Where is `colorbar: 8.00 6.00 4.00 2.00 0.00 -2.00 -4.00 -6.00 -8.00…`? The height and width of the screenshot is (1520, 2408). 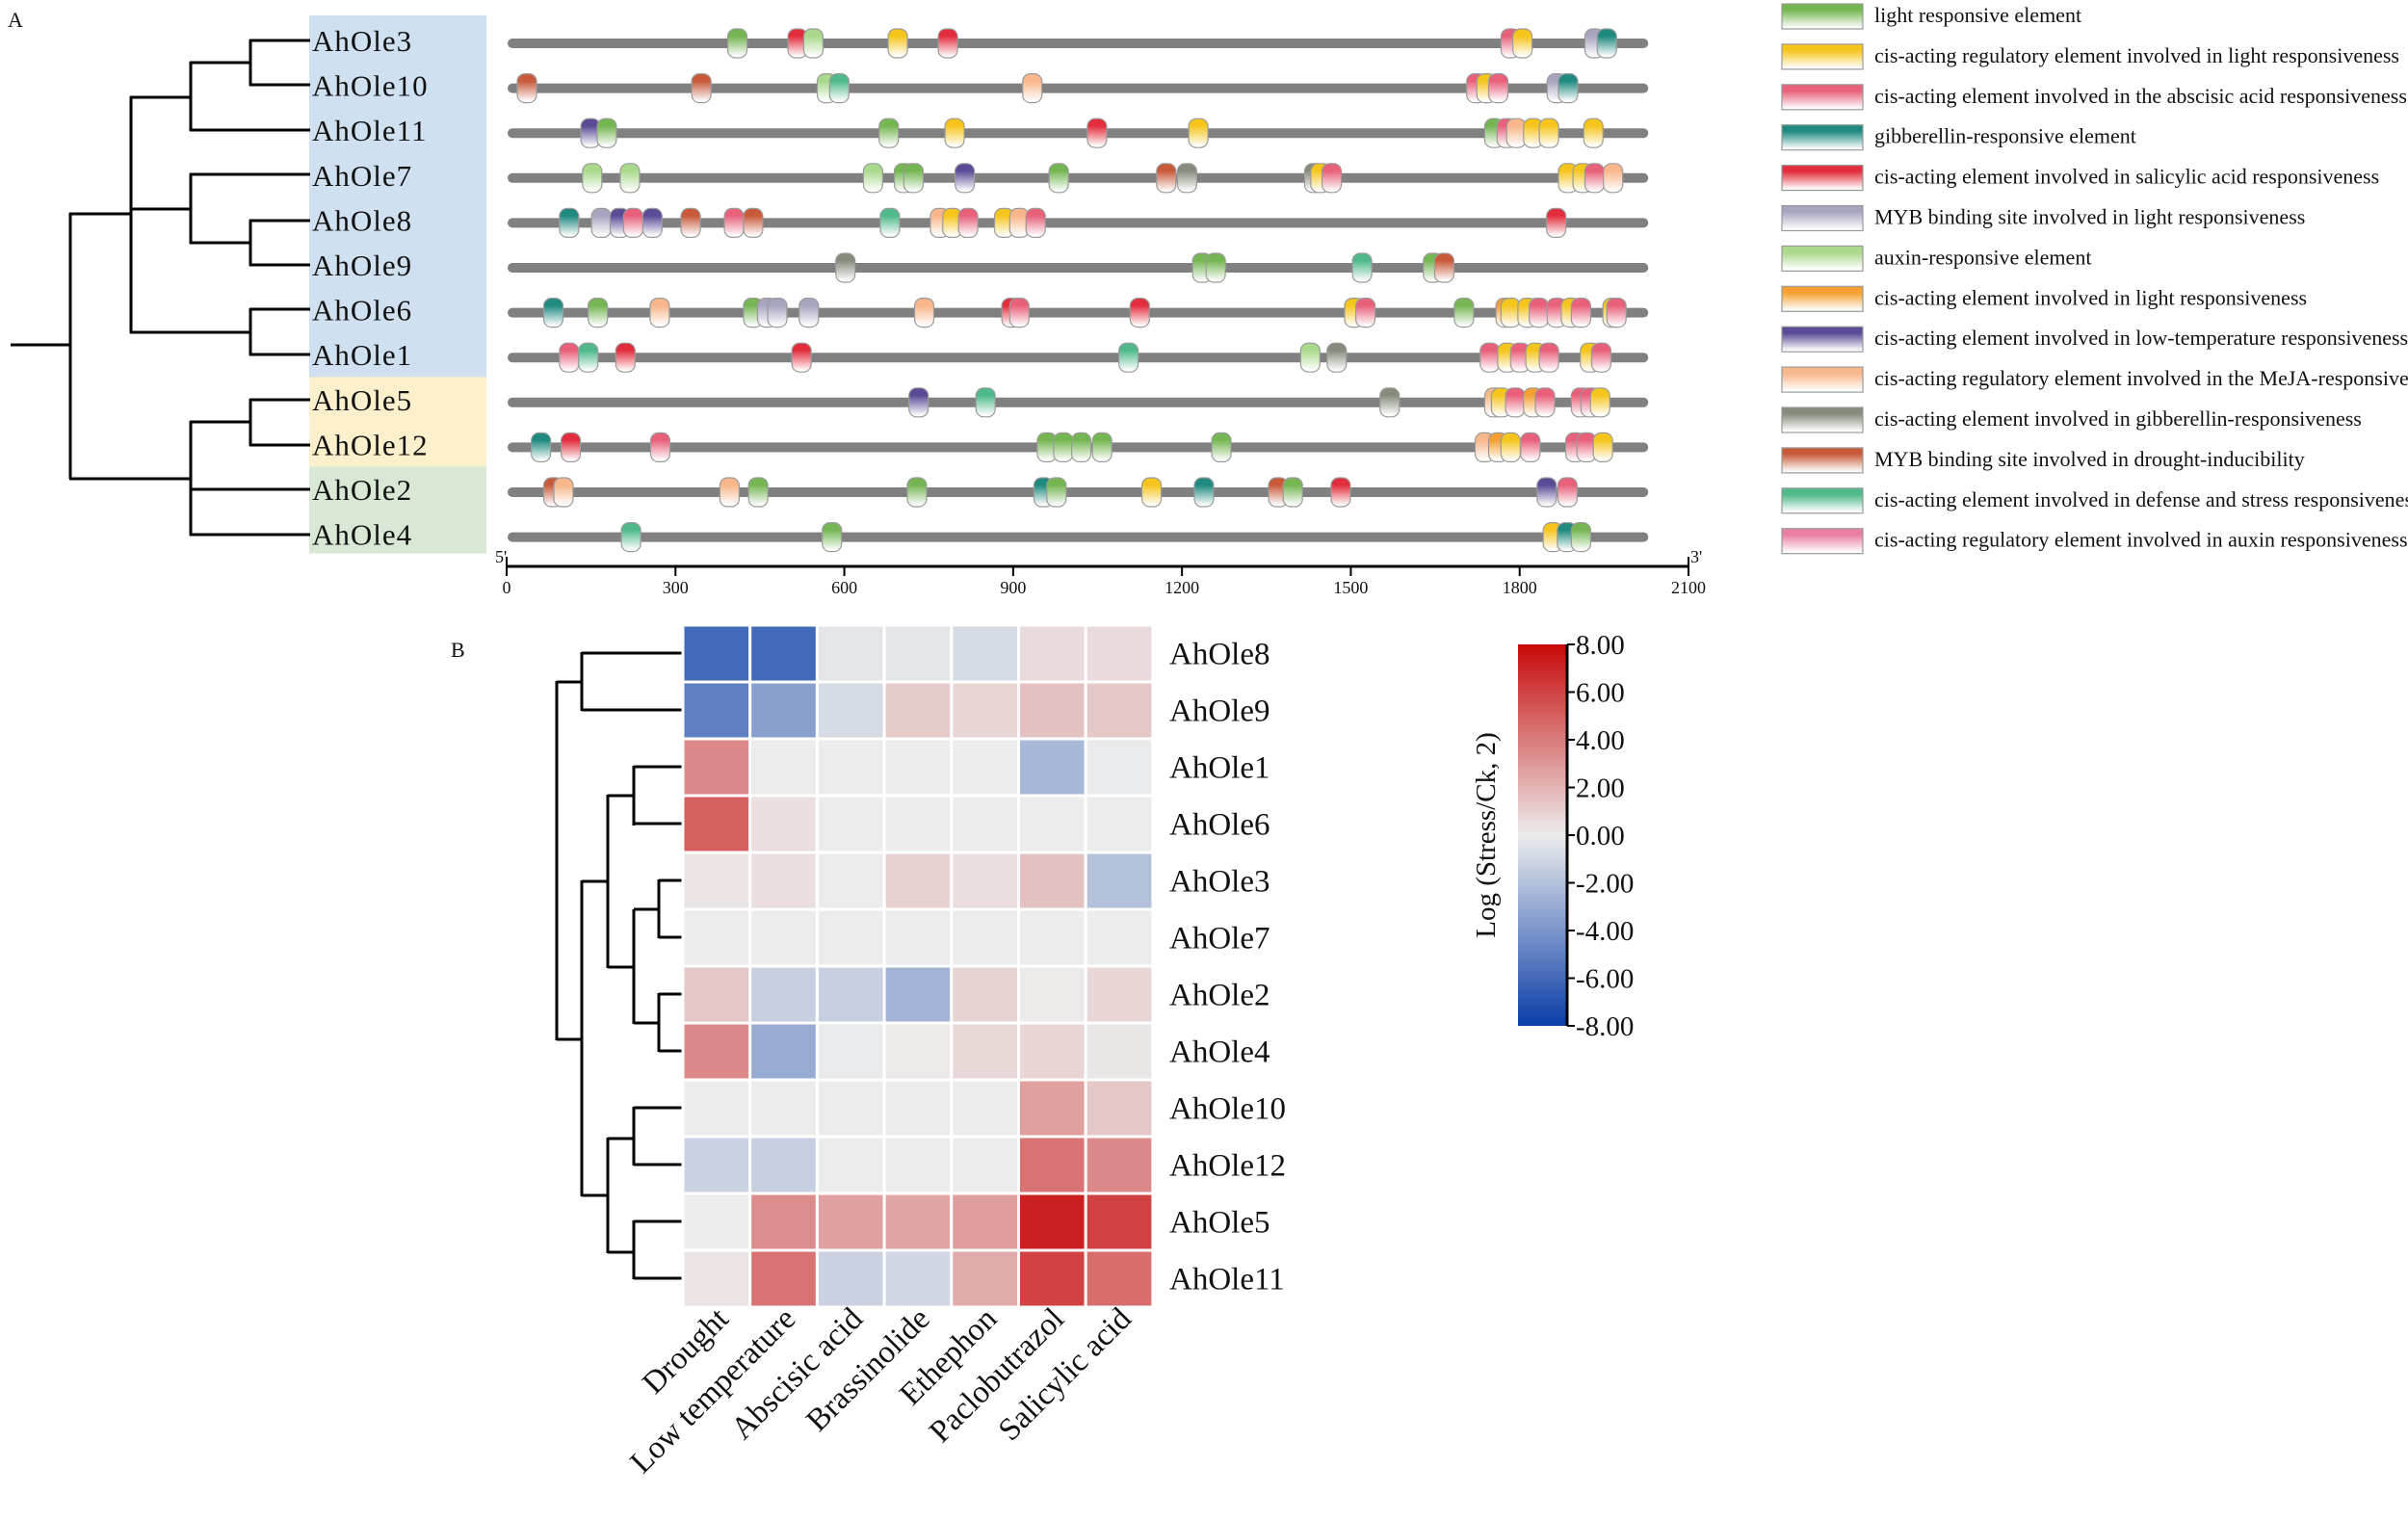
colorbar: 8.00 6.00 4.00 2.00 0.00 -2.00 -4.00 -6.00 -8.00… is located at coordinates (1552, 836).